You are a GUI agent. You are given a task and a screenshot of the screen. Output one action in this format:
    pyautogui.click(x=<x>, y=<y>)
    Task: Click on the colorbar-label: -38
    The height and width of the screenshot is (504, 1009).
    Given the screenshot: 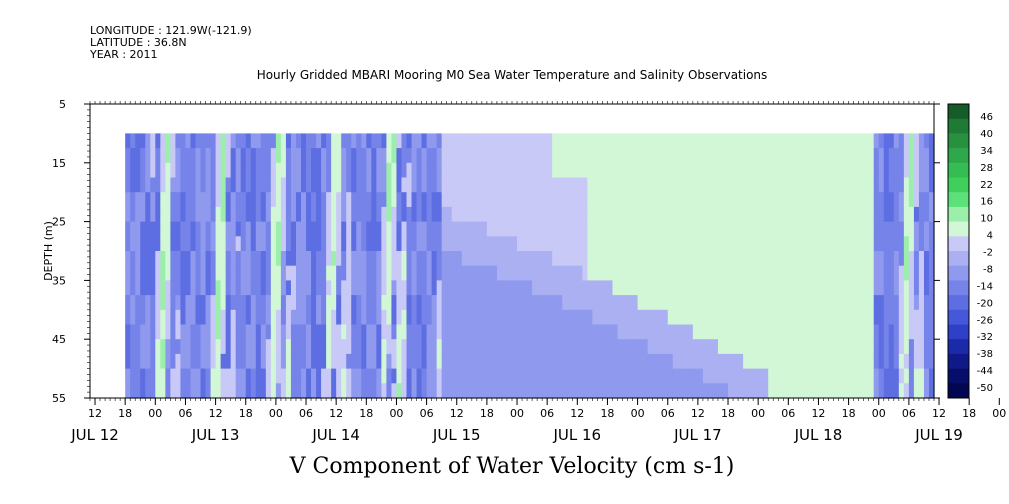 What is the action you would take?
    pyautogui.click(x=985, y=354)
    